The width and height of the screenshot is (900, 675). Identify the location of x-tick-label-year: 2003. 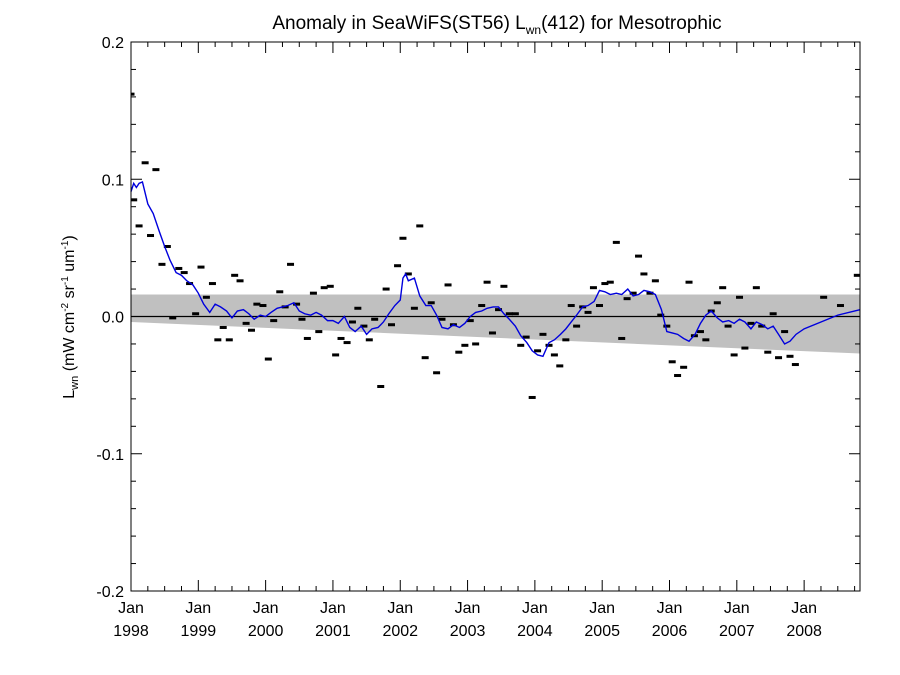
(468, 631).